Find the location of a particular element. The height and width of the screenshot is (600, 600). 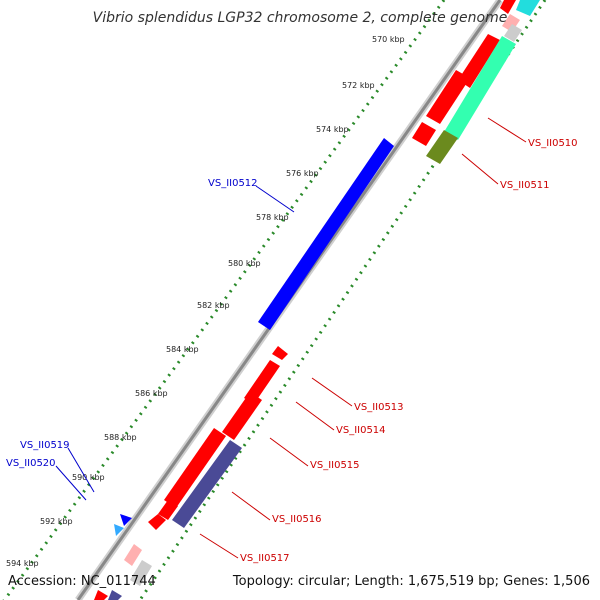

tick-572: 572 kbp is located at coordinates (358, 85).